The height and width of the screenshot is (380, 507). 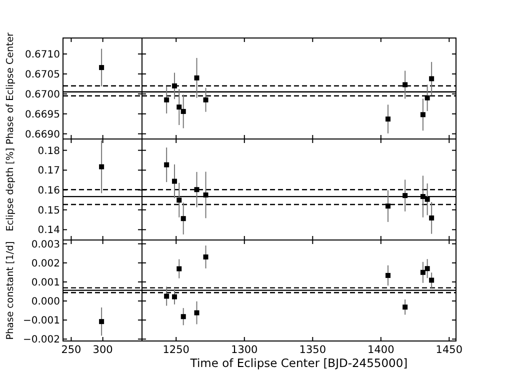 I want to click on y-tick-label: −0.001, so click(x=41, y=321).